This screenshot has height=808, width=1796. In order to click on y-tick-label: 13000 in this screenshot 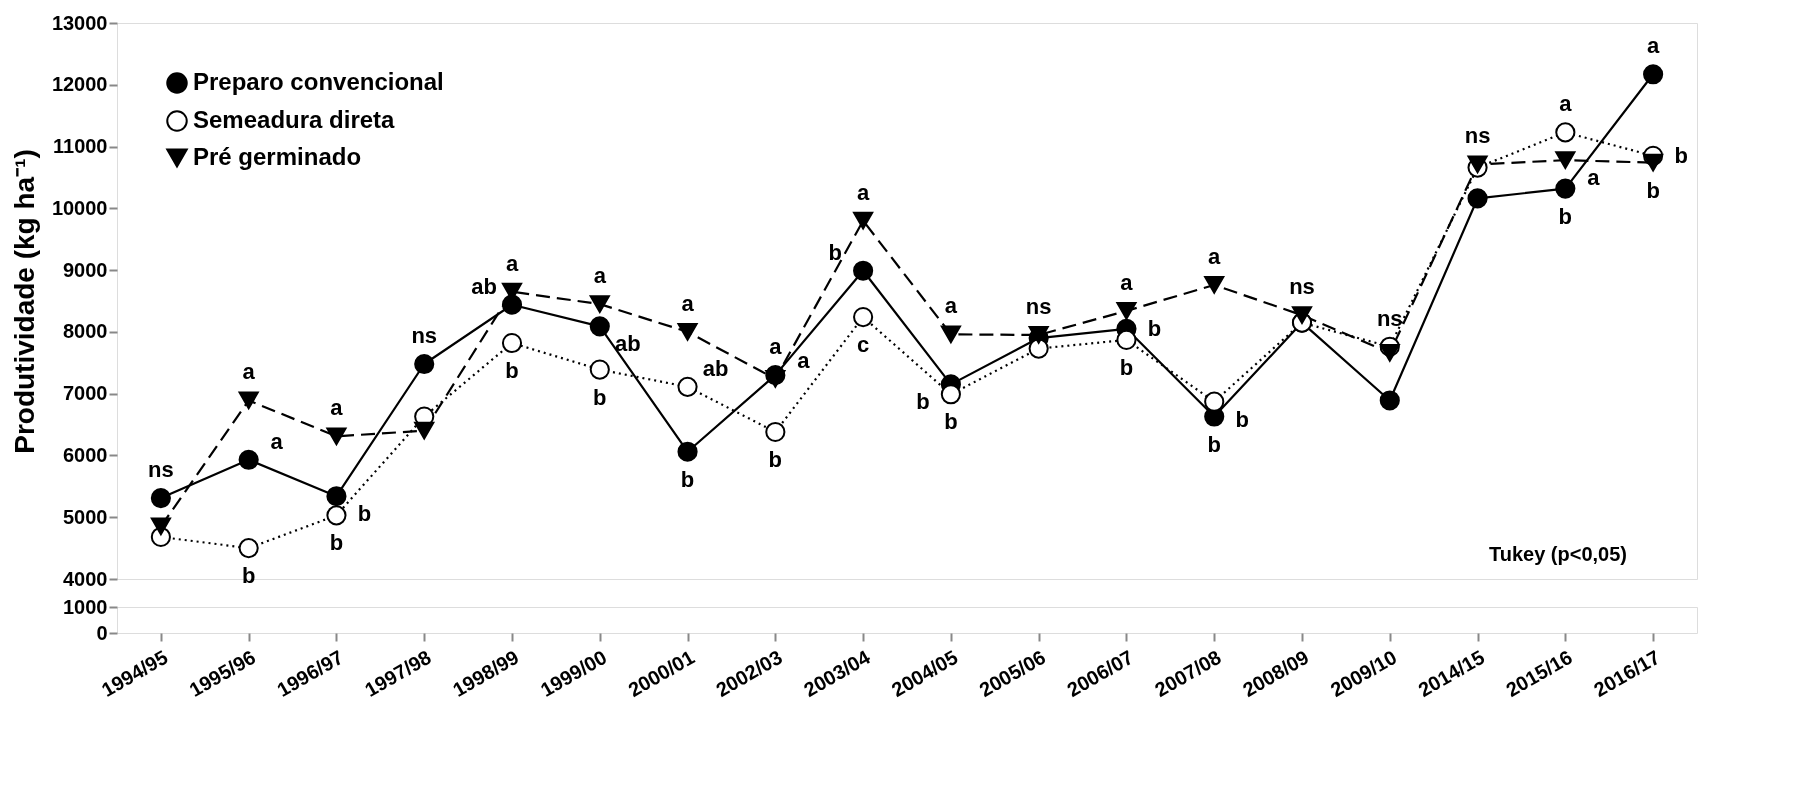, I will do `click(79, 22)`.